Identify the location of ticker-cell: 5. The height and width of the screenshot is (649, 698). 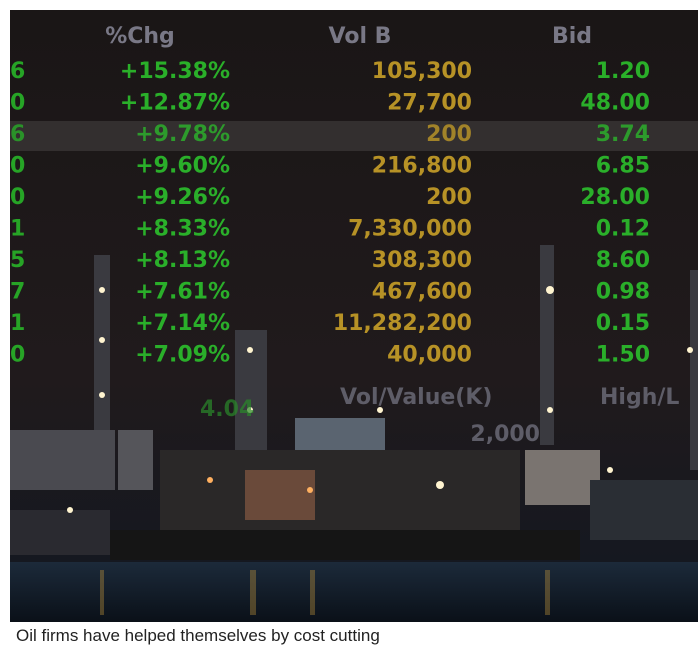
(17, 260).